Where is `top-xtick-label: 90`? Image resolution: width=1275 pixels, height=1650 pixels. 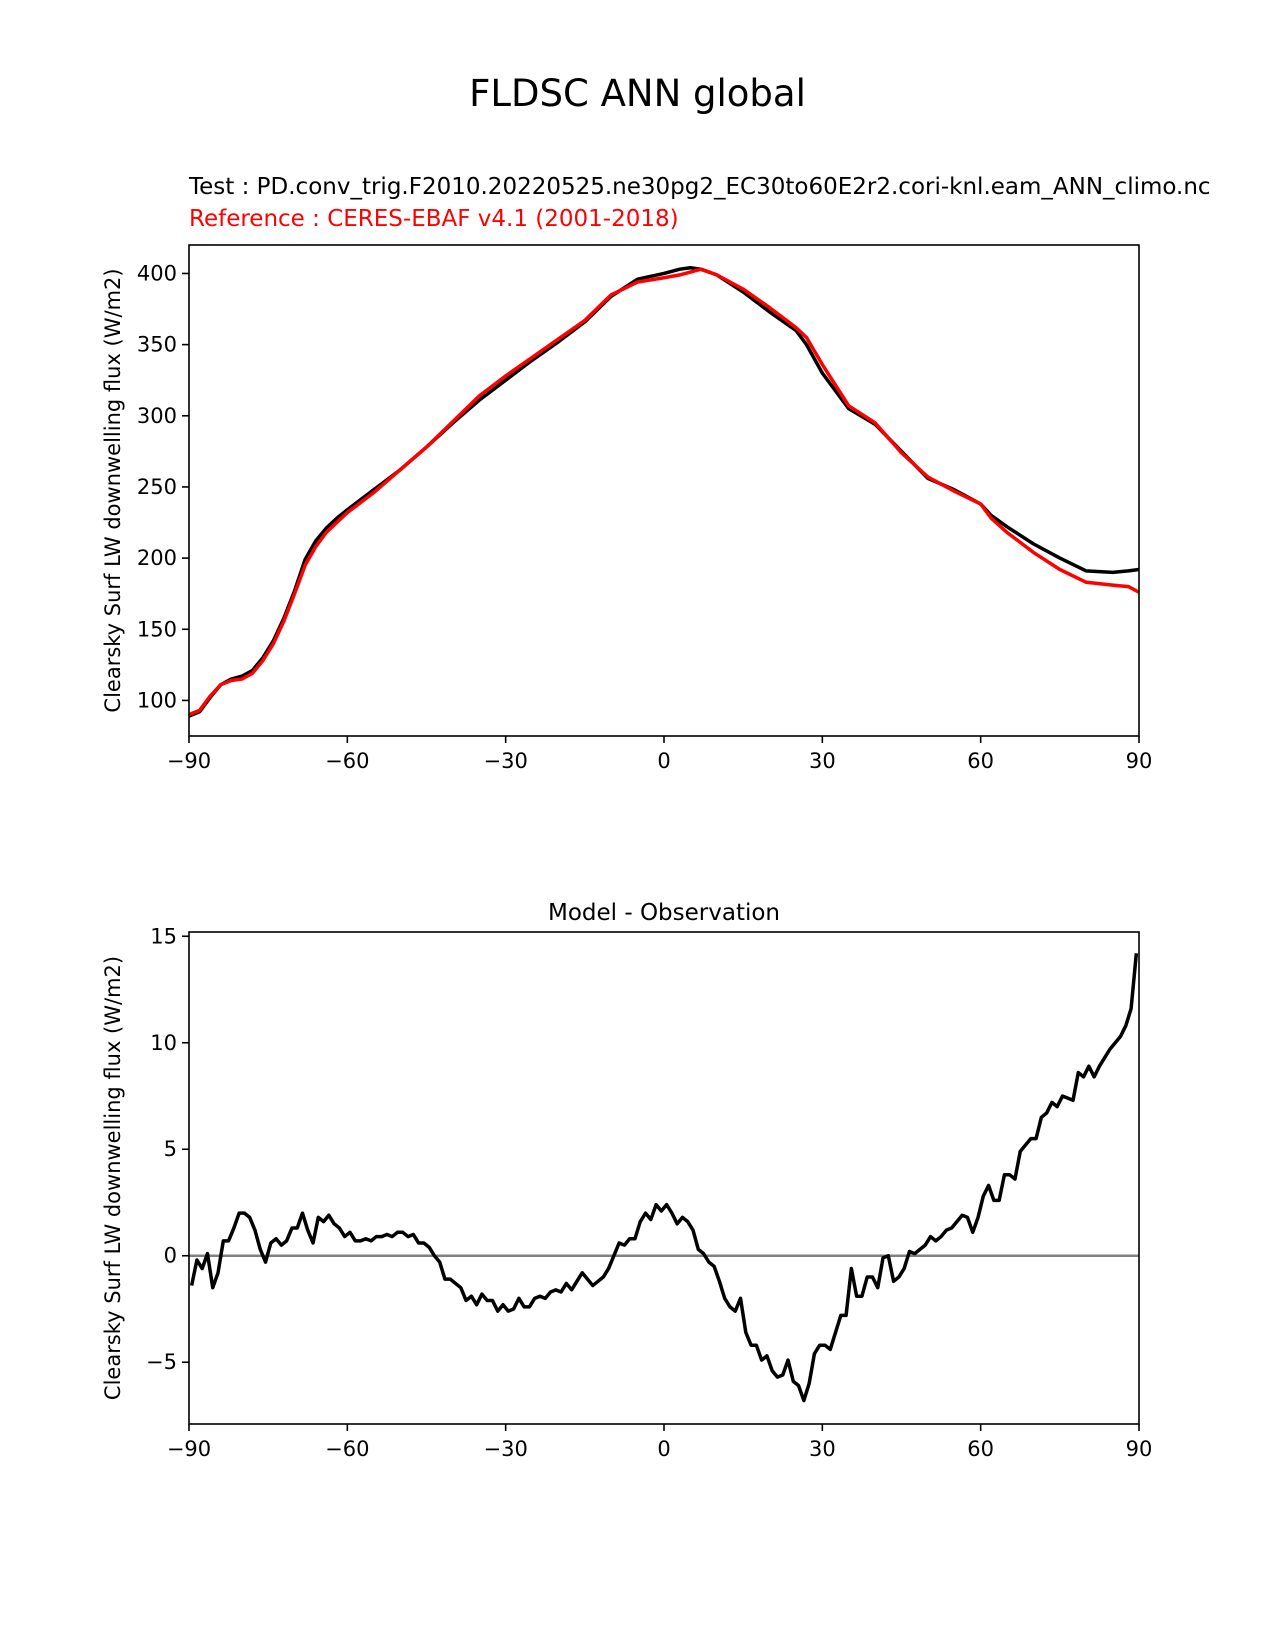 top-xtick-label: 90 is located at coordinates (1139, 761).